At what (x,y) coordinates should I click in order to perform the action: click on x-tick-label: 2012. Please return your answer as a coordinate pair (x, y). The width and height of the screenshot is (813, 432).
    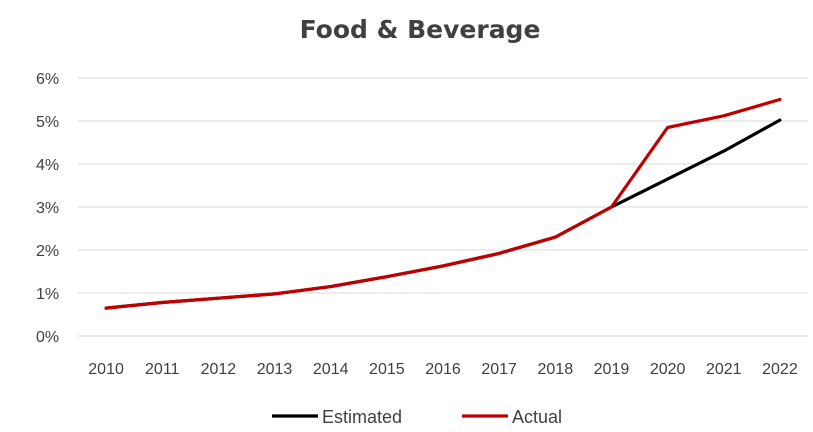
    Looking at the image, I should click on (219, 369).